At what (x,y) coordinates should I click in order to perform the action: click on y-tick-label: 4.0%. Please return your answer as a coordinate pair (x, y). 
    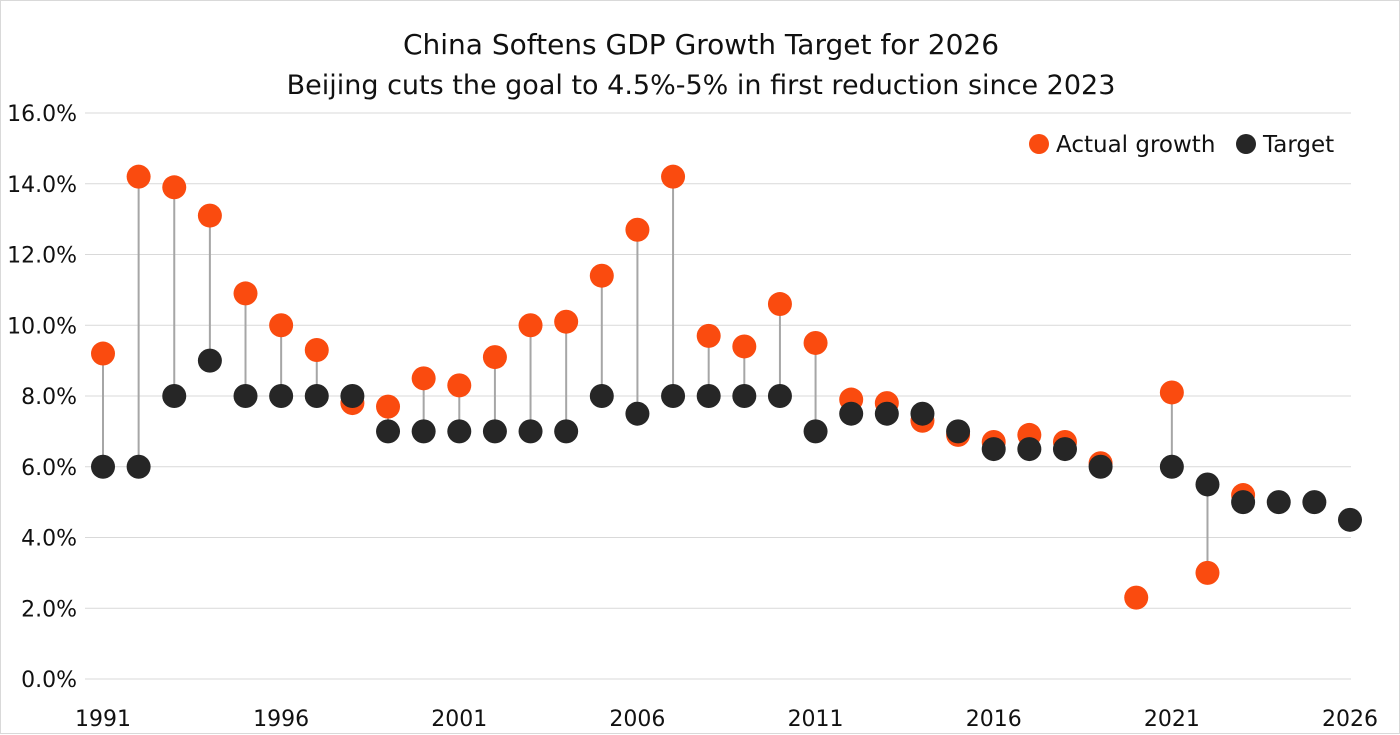
    Looking at the image, I should click on (49, 539).